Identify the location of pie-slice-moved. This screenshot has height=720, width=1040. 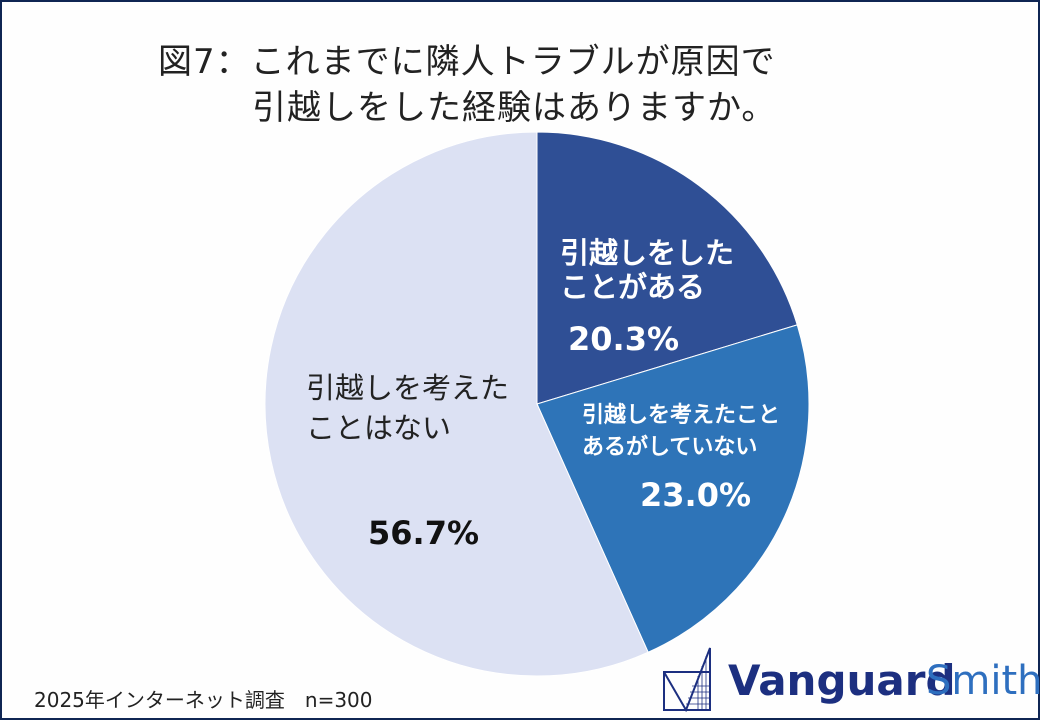
(667, 268).